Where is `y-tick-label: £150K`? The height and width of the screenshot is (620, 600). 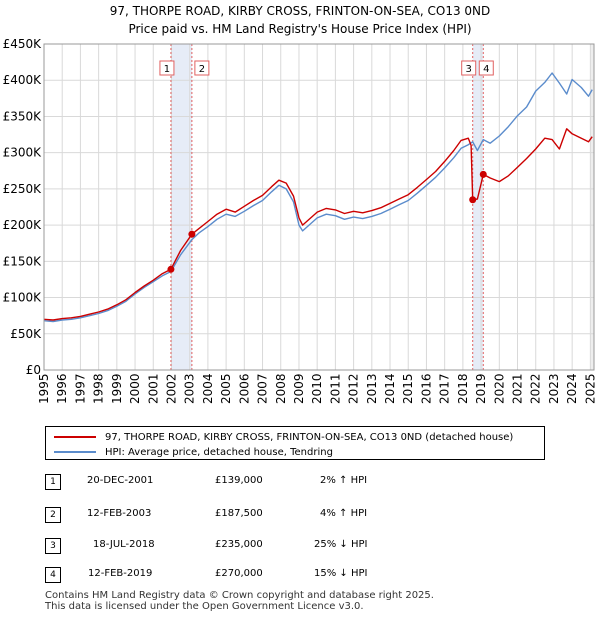
y-tick-label: £150K is located at coordinates (23, 261).